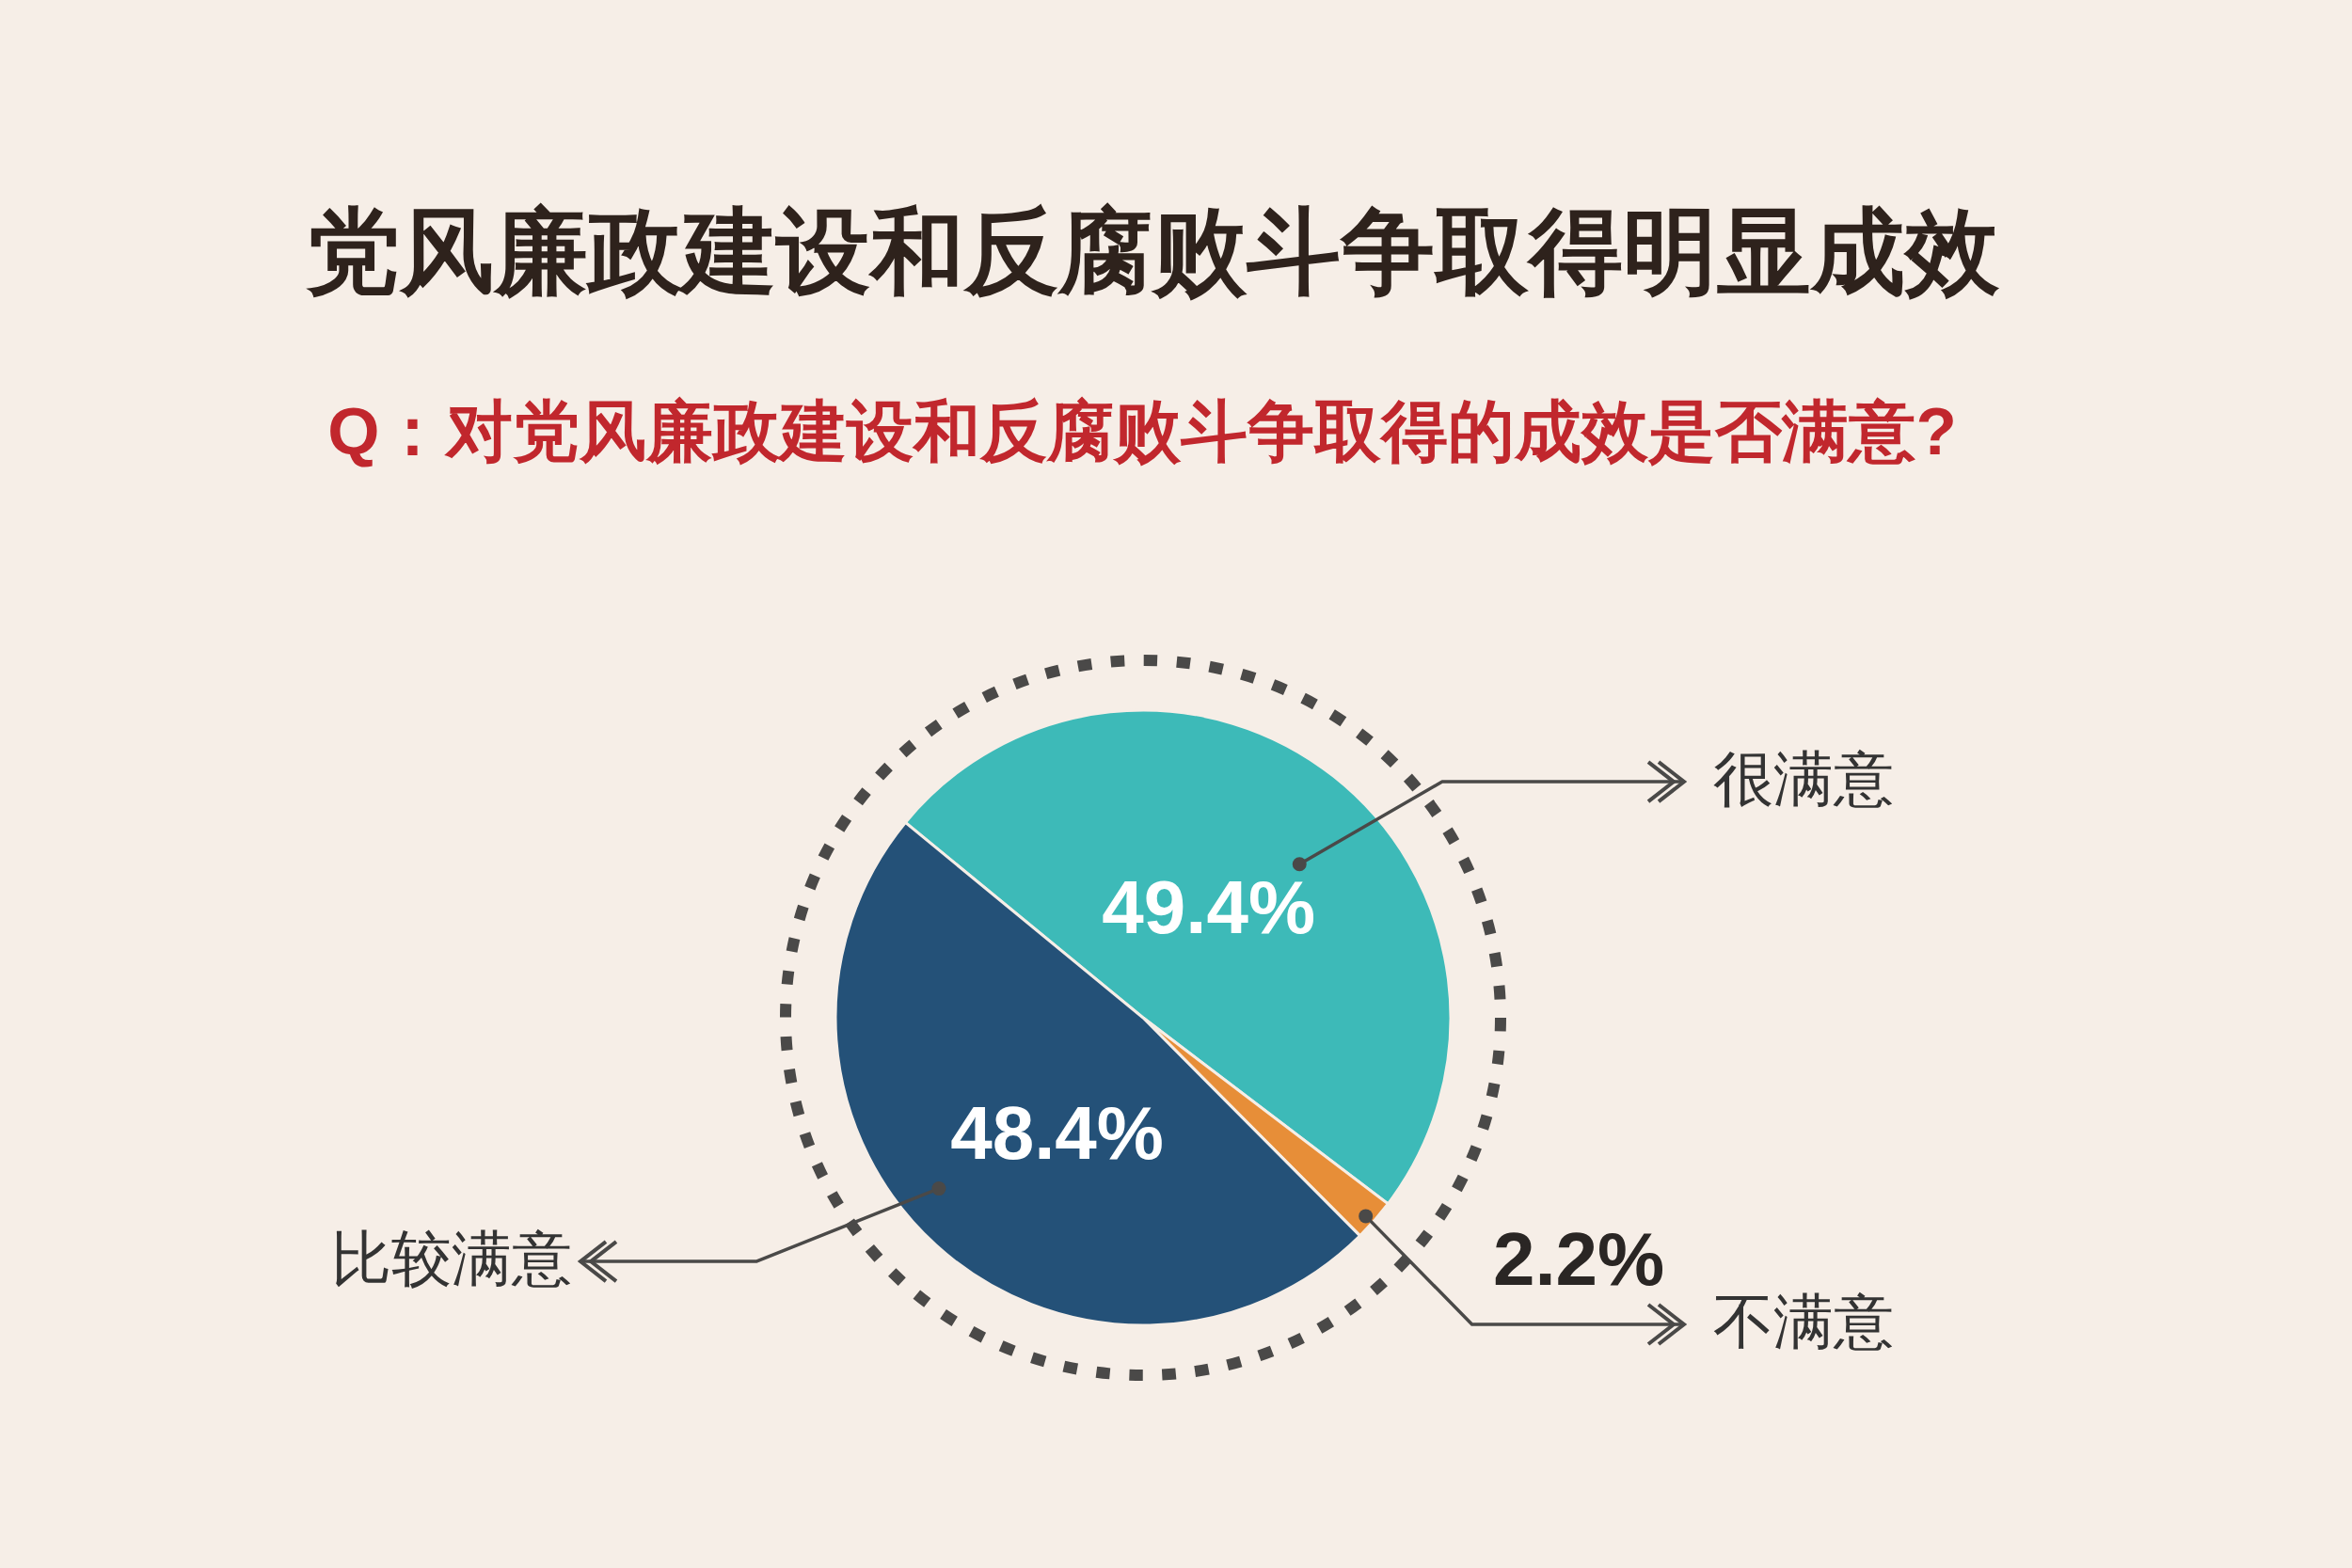 Image resolution: width=2352 pixels, height=1568 pixels. I want to click on data-label: 48.4%, so click(1057, 1133).